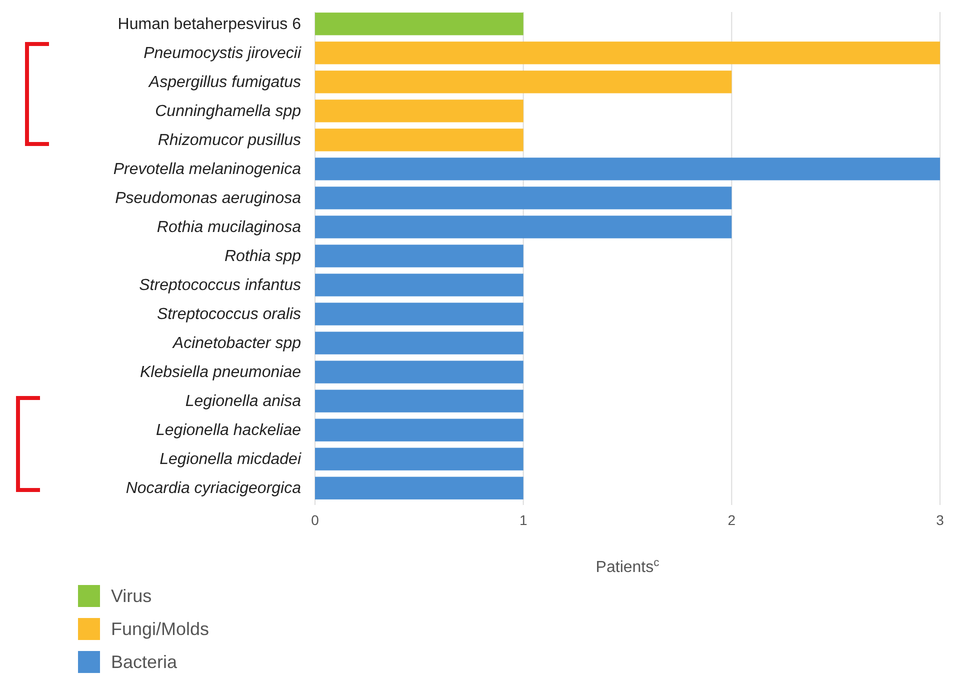  Describe the element at coordinates (224, 83) in the screenshot. I see `y-tick-label: Aspergillus fumigatus` at that location.